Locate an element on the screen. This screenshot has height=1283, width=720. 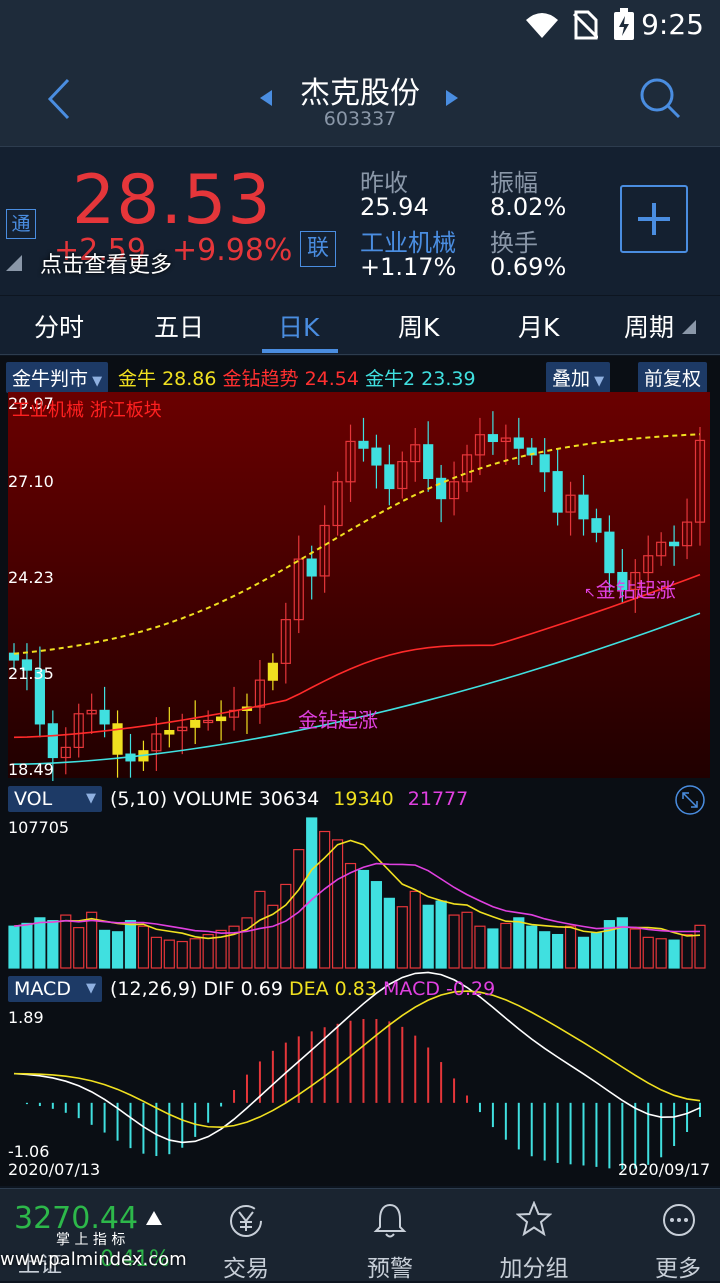
add-group-button: 加分组 is located at coordinates (534, 1235).